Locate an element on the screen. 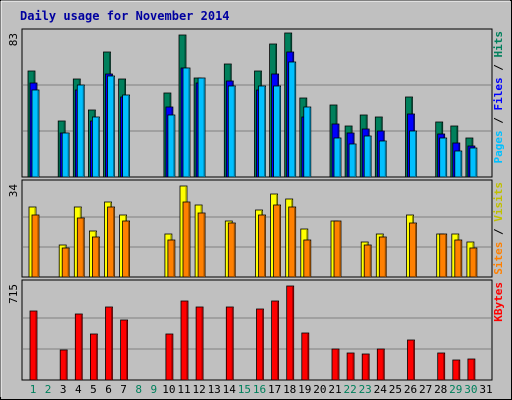  x-tick-label-21: 21 is located at coordinates (334, 389).